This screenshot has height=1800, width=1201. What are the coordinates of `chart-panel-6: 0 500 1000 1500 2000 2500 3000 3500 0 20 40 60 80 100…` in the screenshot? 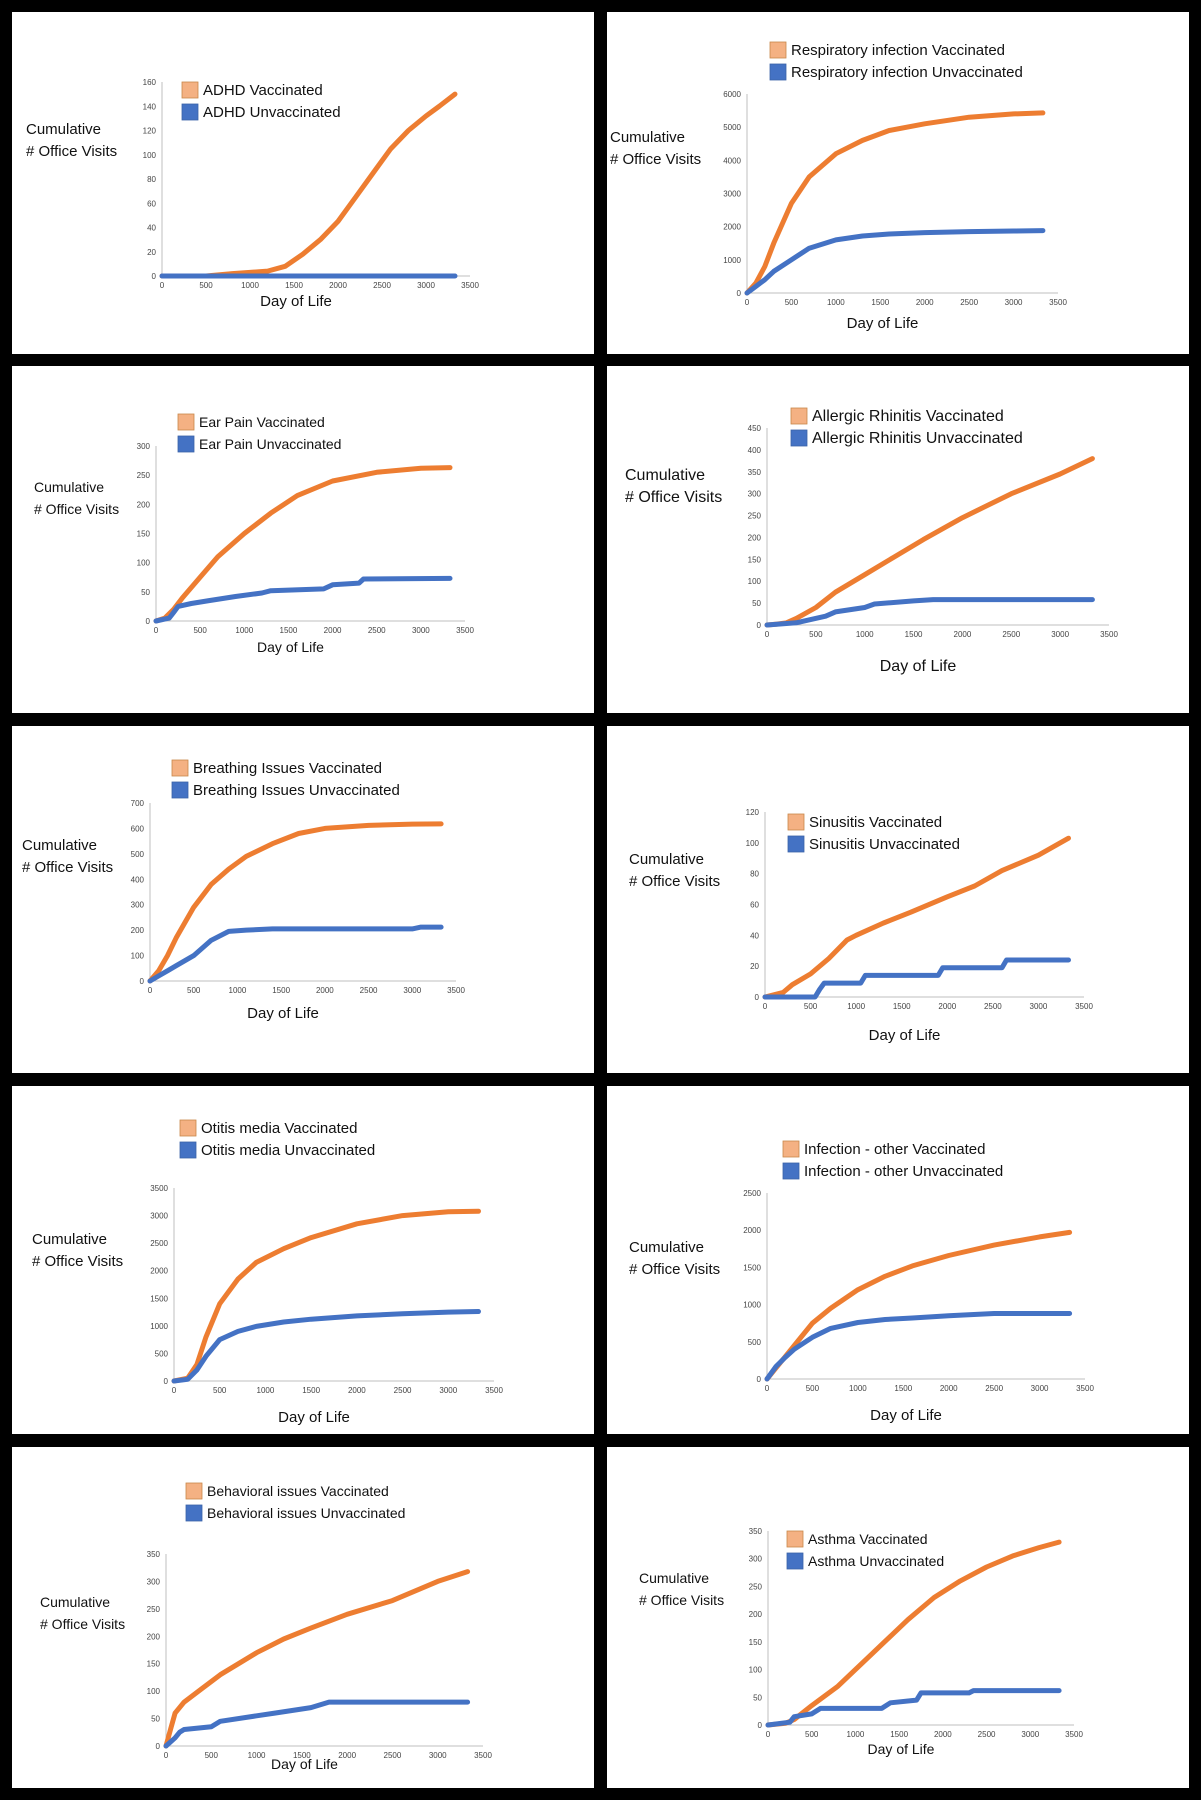 It's located at (898, 899).